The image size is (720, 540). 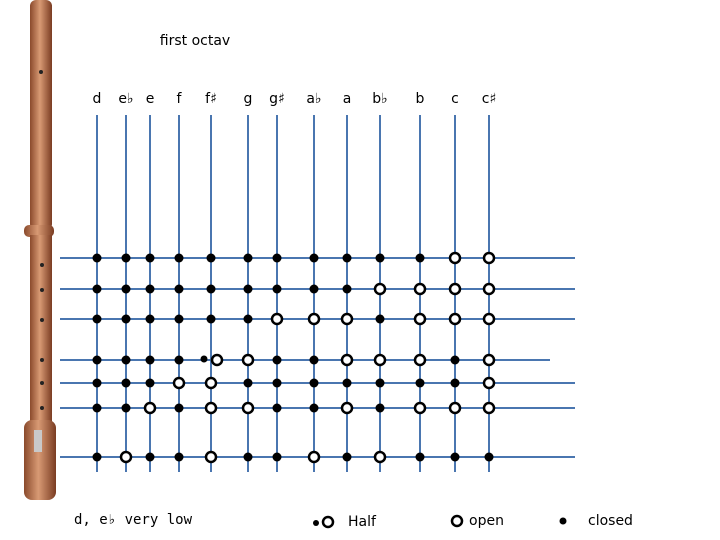 I want to click on recorder-image, so click(x=40, y=250).